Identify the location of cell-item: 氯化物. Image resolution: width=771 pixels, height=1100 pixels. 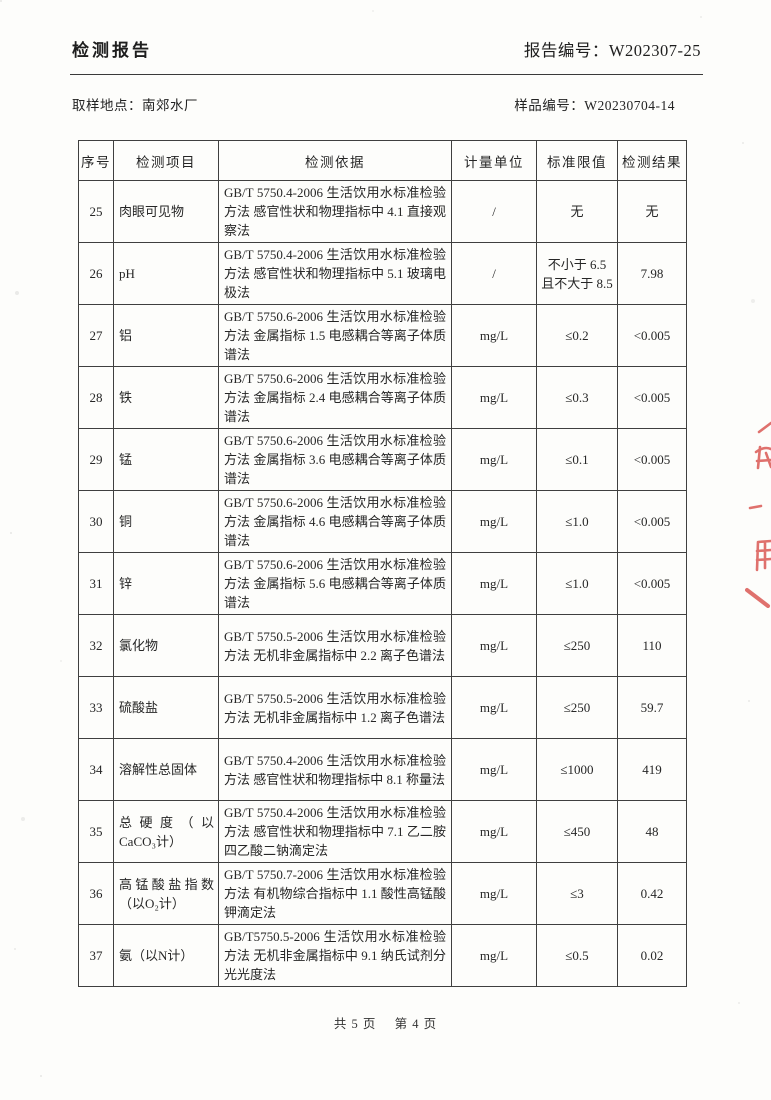
(166, 645).